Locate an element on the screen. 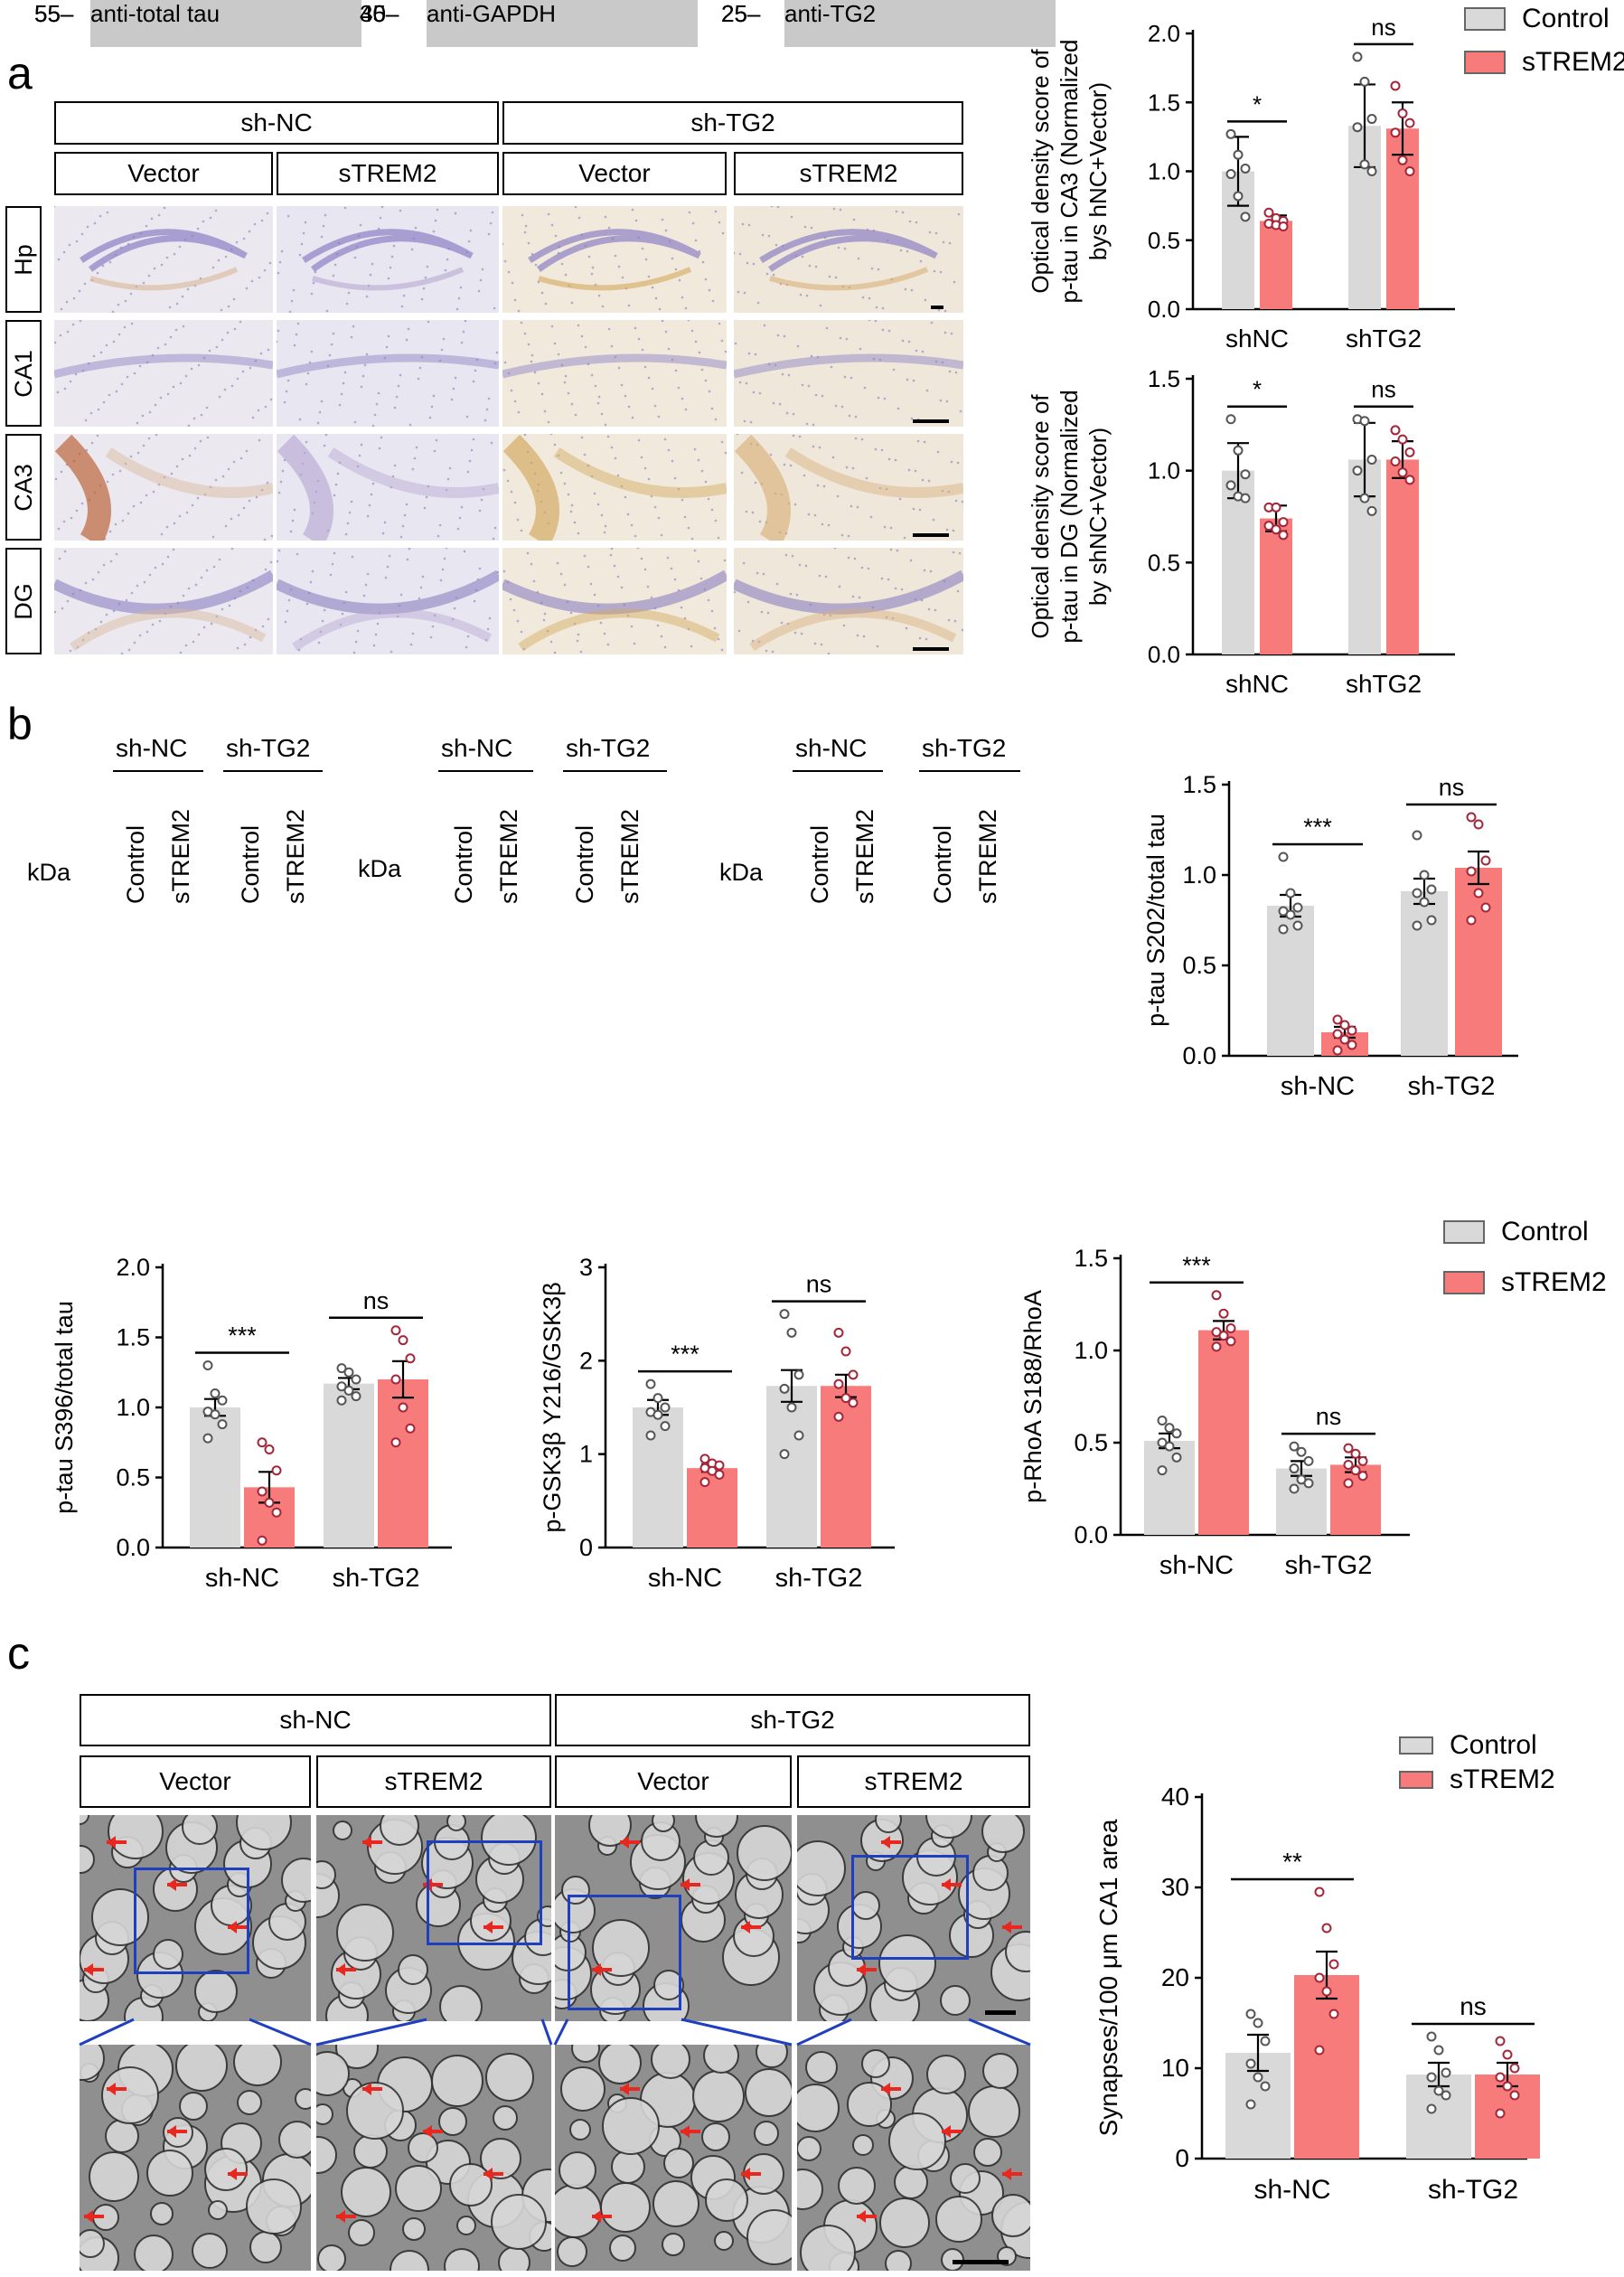 This screenshot has height=2277, width=1624. error-bar is located at coordinates (1479, 868).